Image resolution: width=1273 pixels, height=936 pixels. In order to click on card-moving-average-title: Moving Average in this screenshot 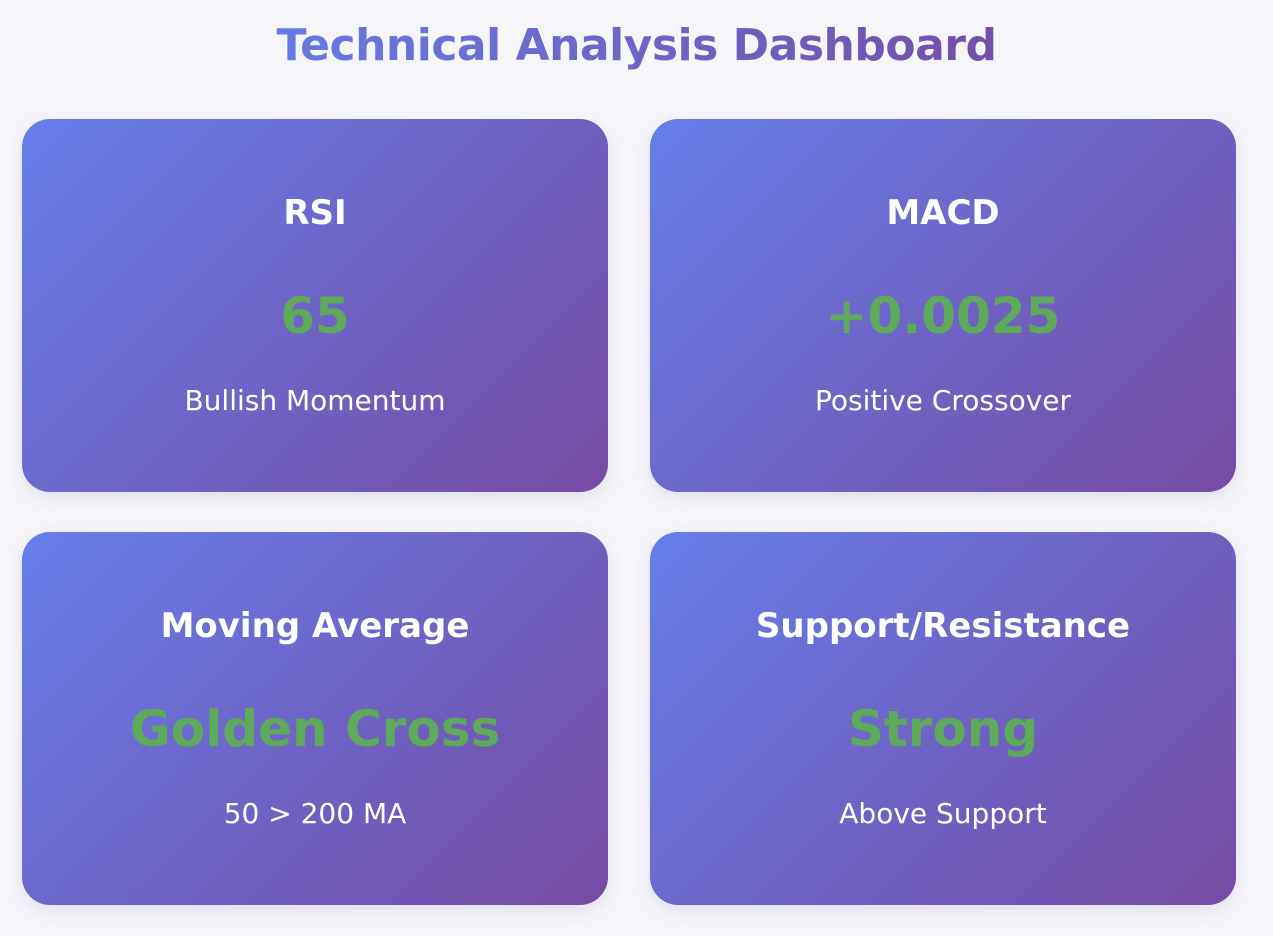, I will do `click(315, 626)`.